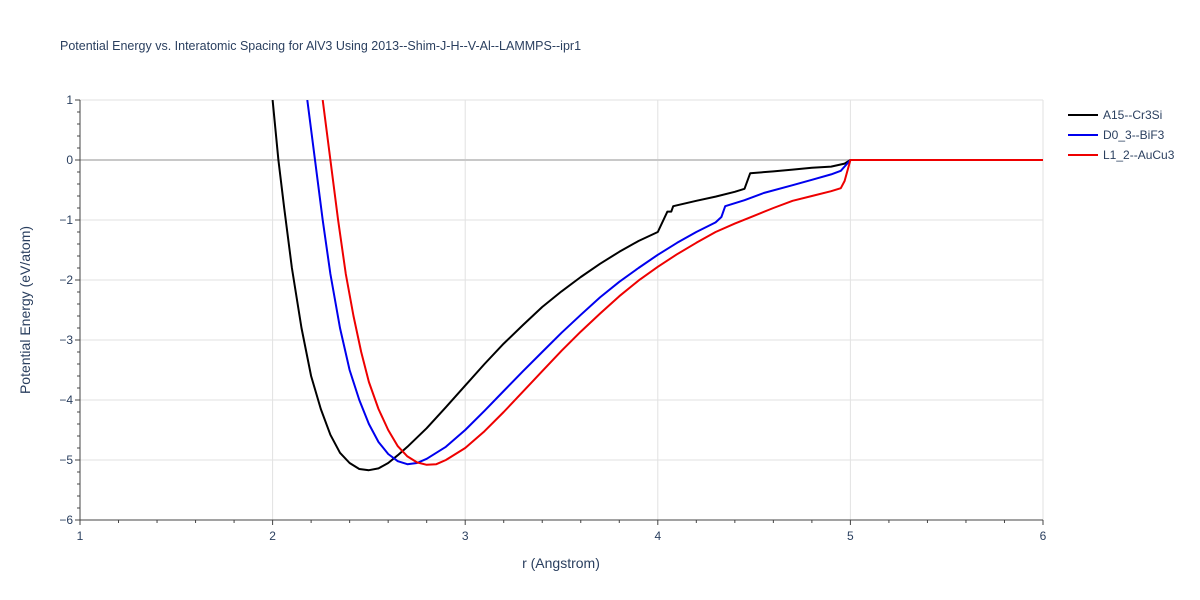 Image resolution: width=1200 pixels, height=600 pixels. I want to click on y-tick-label: −3, so click(66, 340).